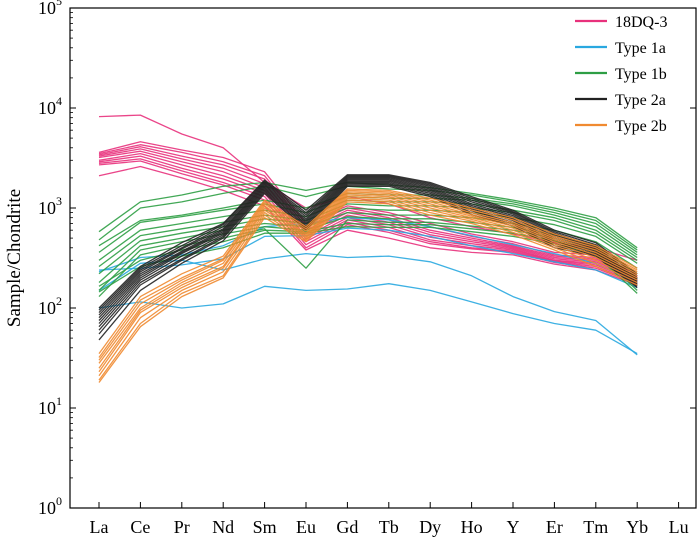 Image resolution: width=700 pixels, height=545 pixels. What do you see at coordinates (50, 406) in the screenshot?
I see `y-tick-label: 10¹` at bounding box center [50, 406].